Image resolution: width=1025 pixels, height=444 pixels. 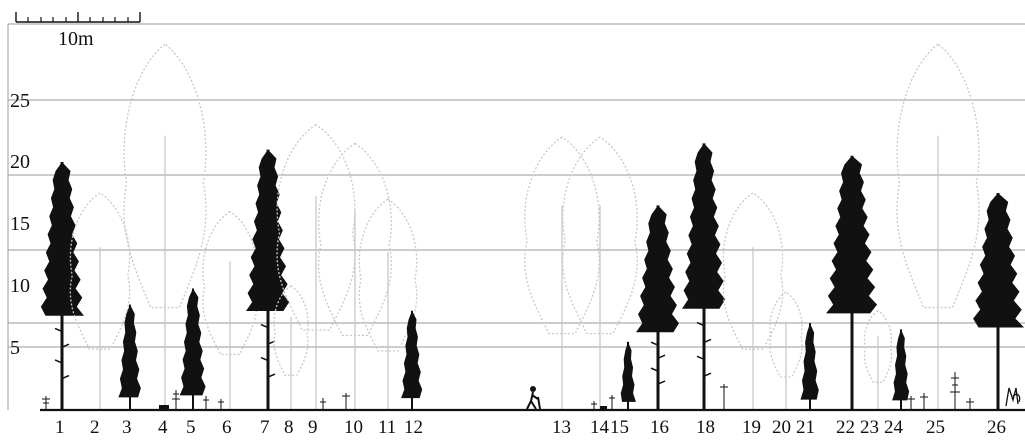 I want to click on tree-number-label: 22, so click(x=845, y=427).